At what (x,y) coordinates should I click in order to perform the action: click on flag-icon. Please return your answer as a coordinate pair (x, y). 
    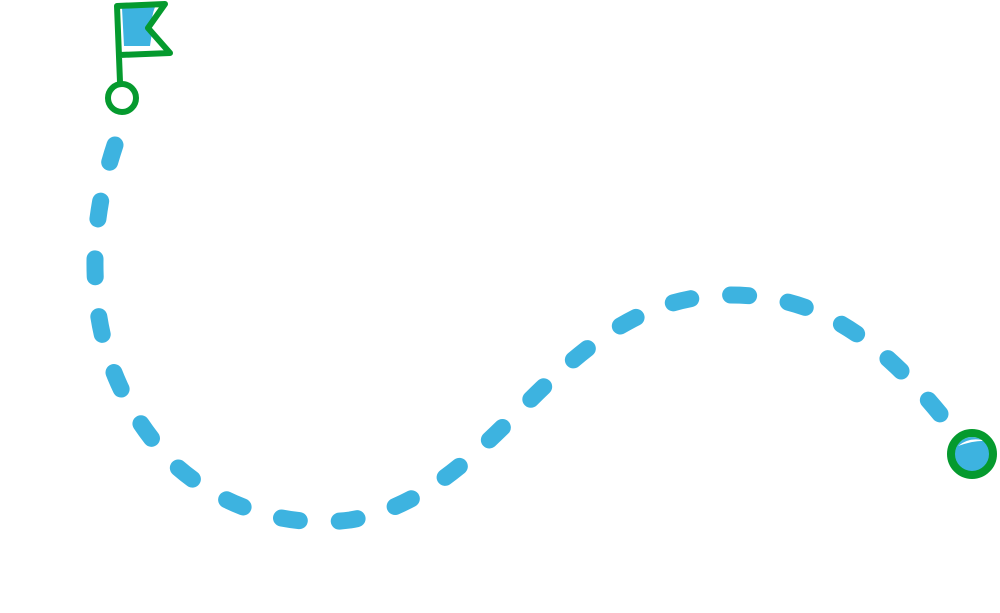
    Looking at the image, I should click on (139, 58).